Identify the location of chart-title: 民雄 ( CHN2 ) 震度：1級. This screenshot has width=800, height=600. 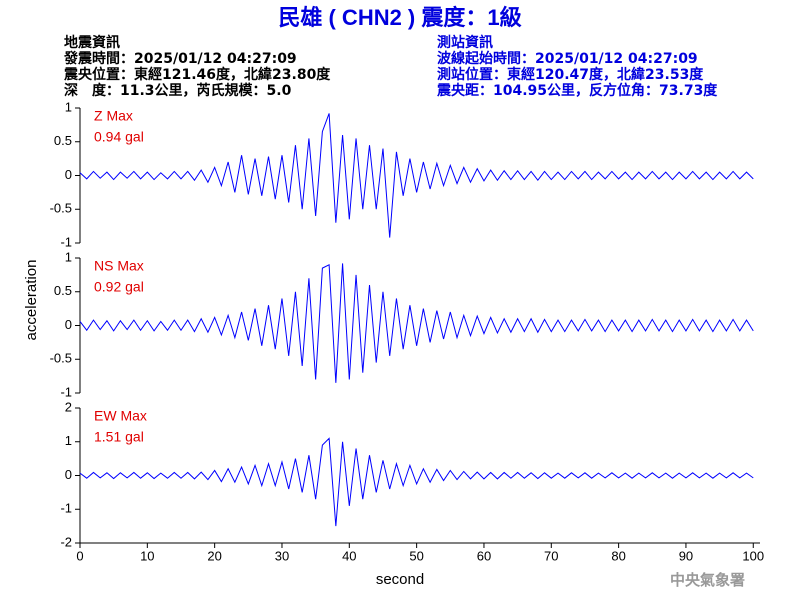
(399, 17).